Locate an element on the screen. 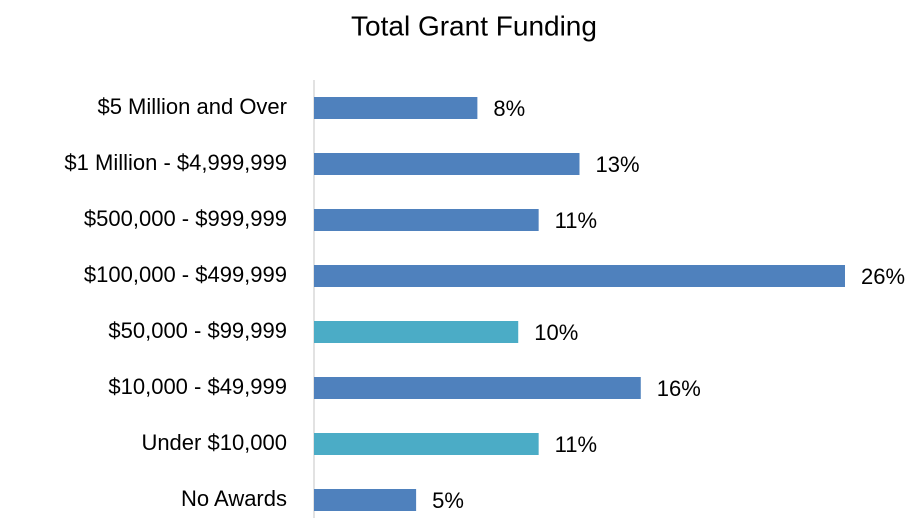 The image size is (913, 520). data-label: 10% is located at coordinates (556, 332).